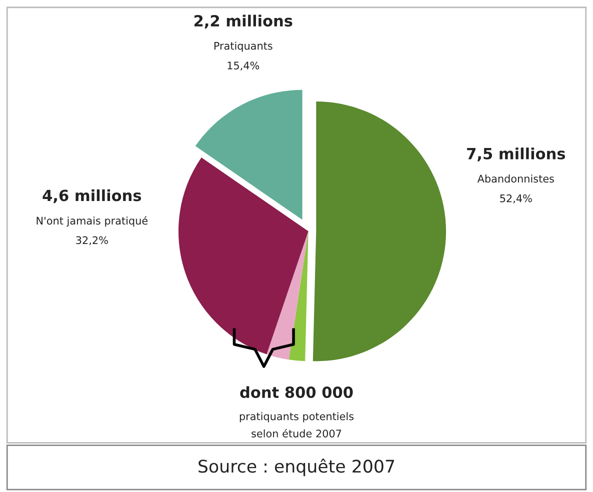  Describe the element at coordinates (243, 21) in the screenshot. I see `text: 2,2 millions` at that location.